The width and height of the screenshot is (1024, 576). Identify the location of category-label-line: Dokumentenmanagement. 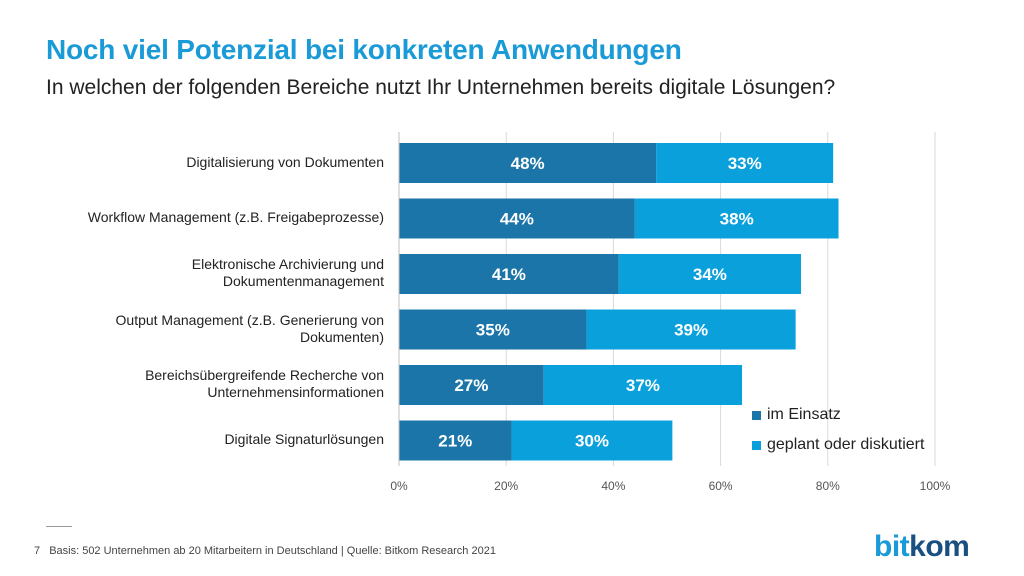
(303, 281).